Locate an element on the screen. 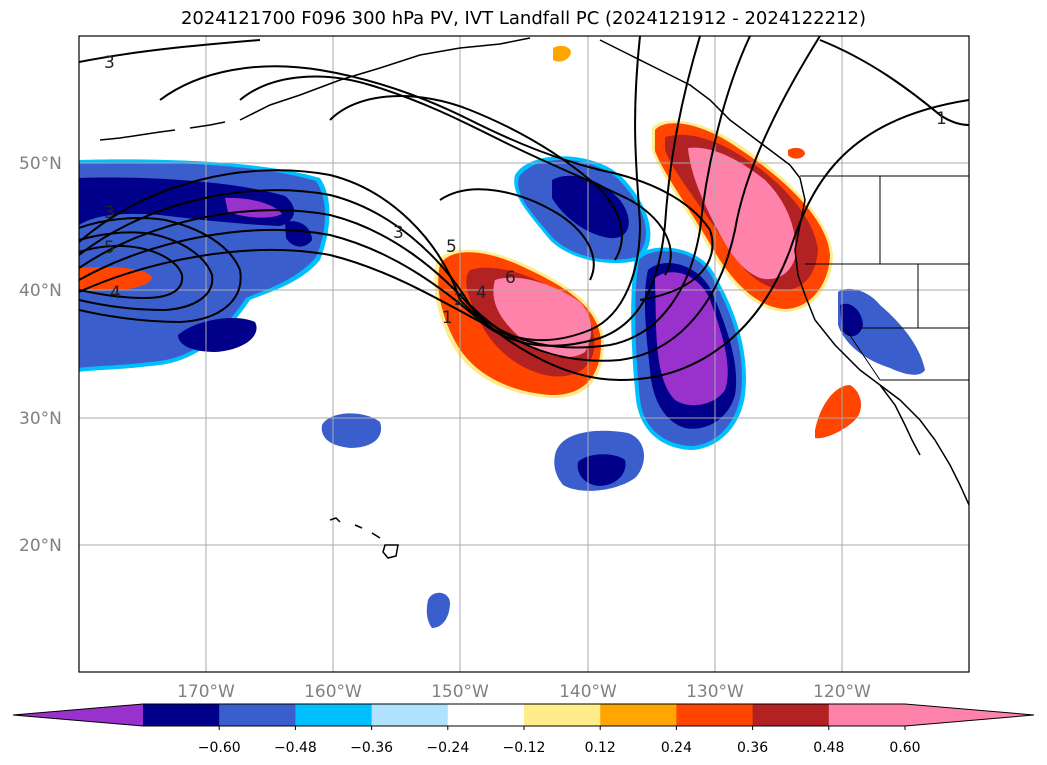  negative-patch-south is located at coordinates (438, 610).